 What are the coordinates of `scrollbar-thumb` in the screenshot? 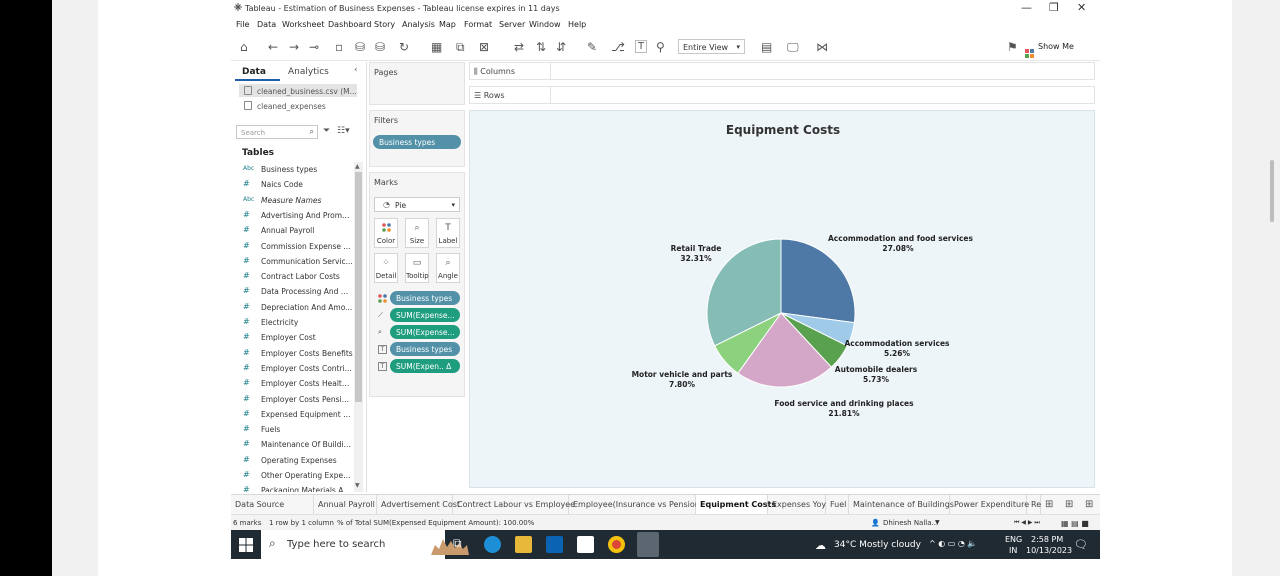 It's located at (358, 287).